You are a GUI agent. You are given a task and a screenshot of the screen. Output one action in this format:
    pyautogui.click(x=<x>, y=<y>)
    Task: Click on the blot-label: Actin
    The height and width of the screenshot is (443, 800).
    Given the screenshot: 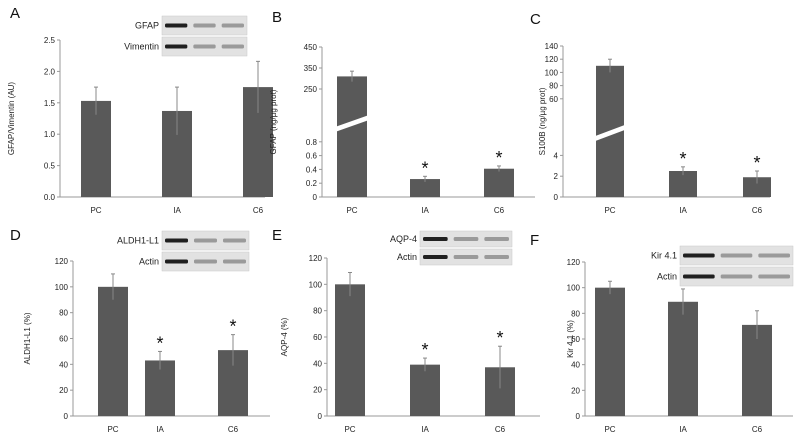 What is the action you would take?
    pyautogui.click(x=407, y=257)
    